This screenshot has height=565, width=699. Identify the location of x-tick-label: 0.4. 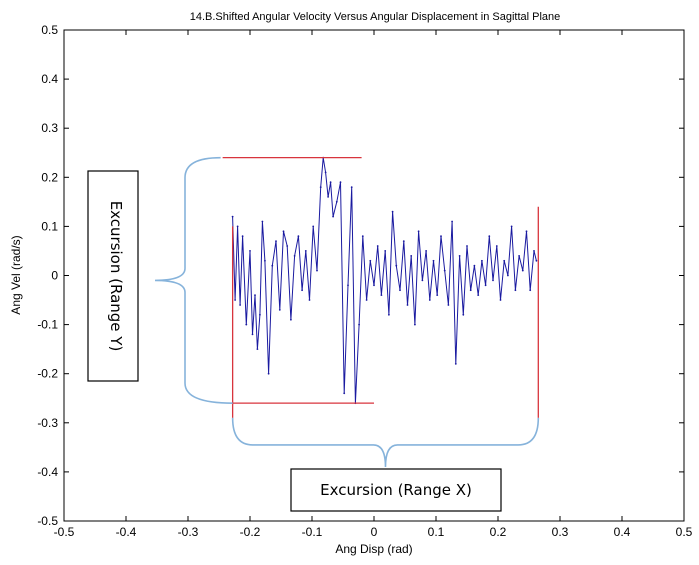
(622, 532).